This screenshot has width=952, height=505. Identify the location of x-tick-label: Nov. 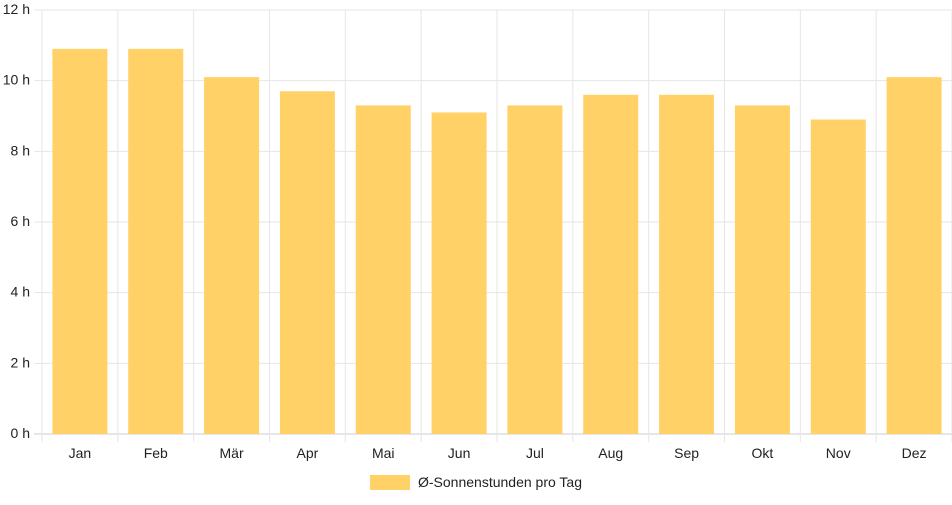
(838, 453).